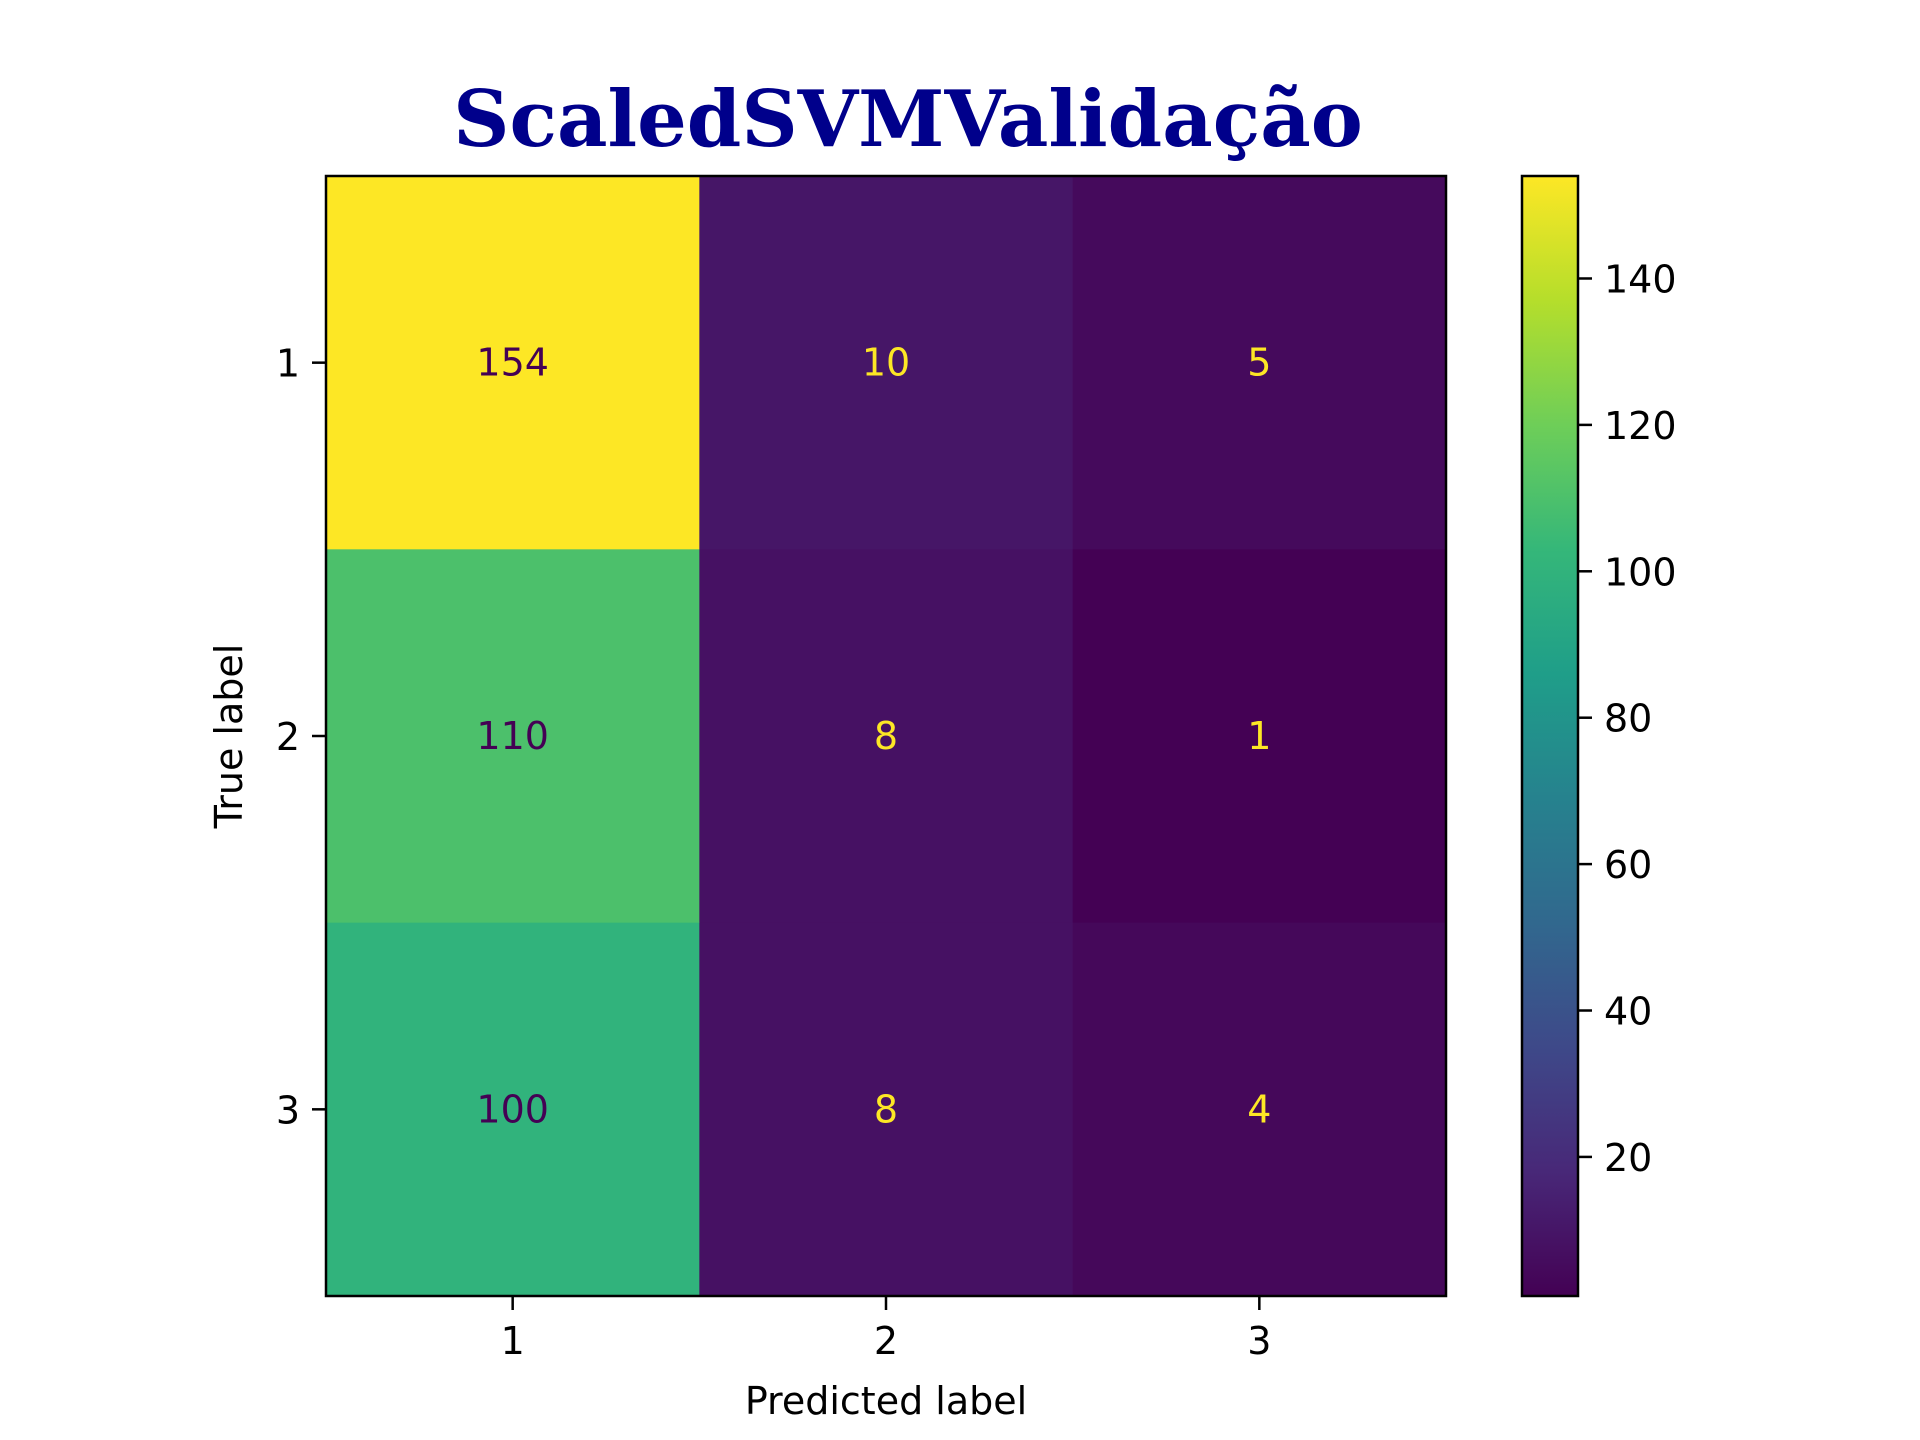  I want to click on y-tick-label: 3, so click(288, 1110).